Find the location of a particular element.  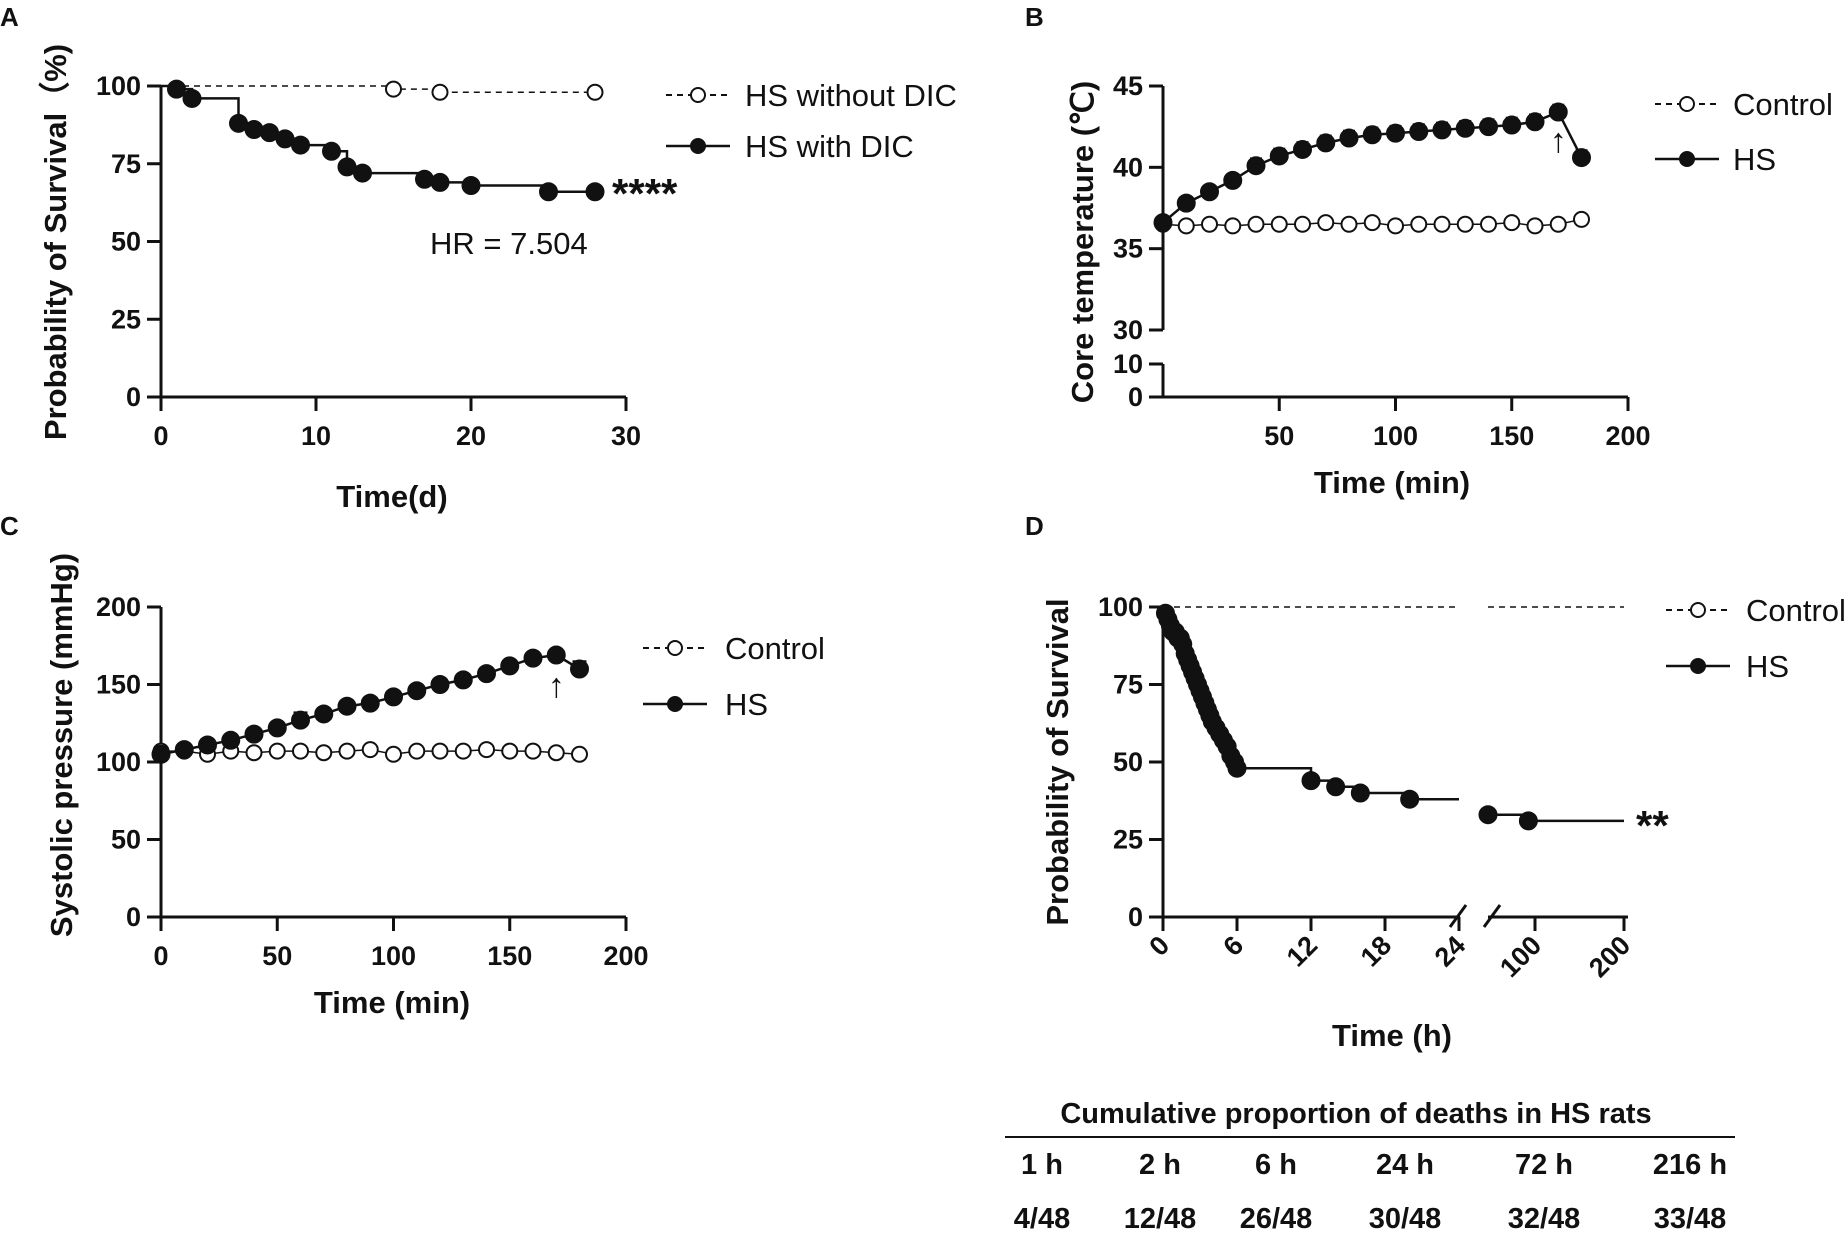

panel-c-plot is located at coordinates (370, 704).